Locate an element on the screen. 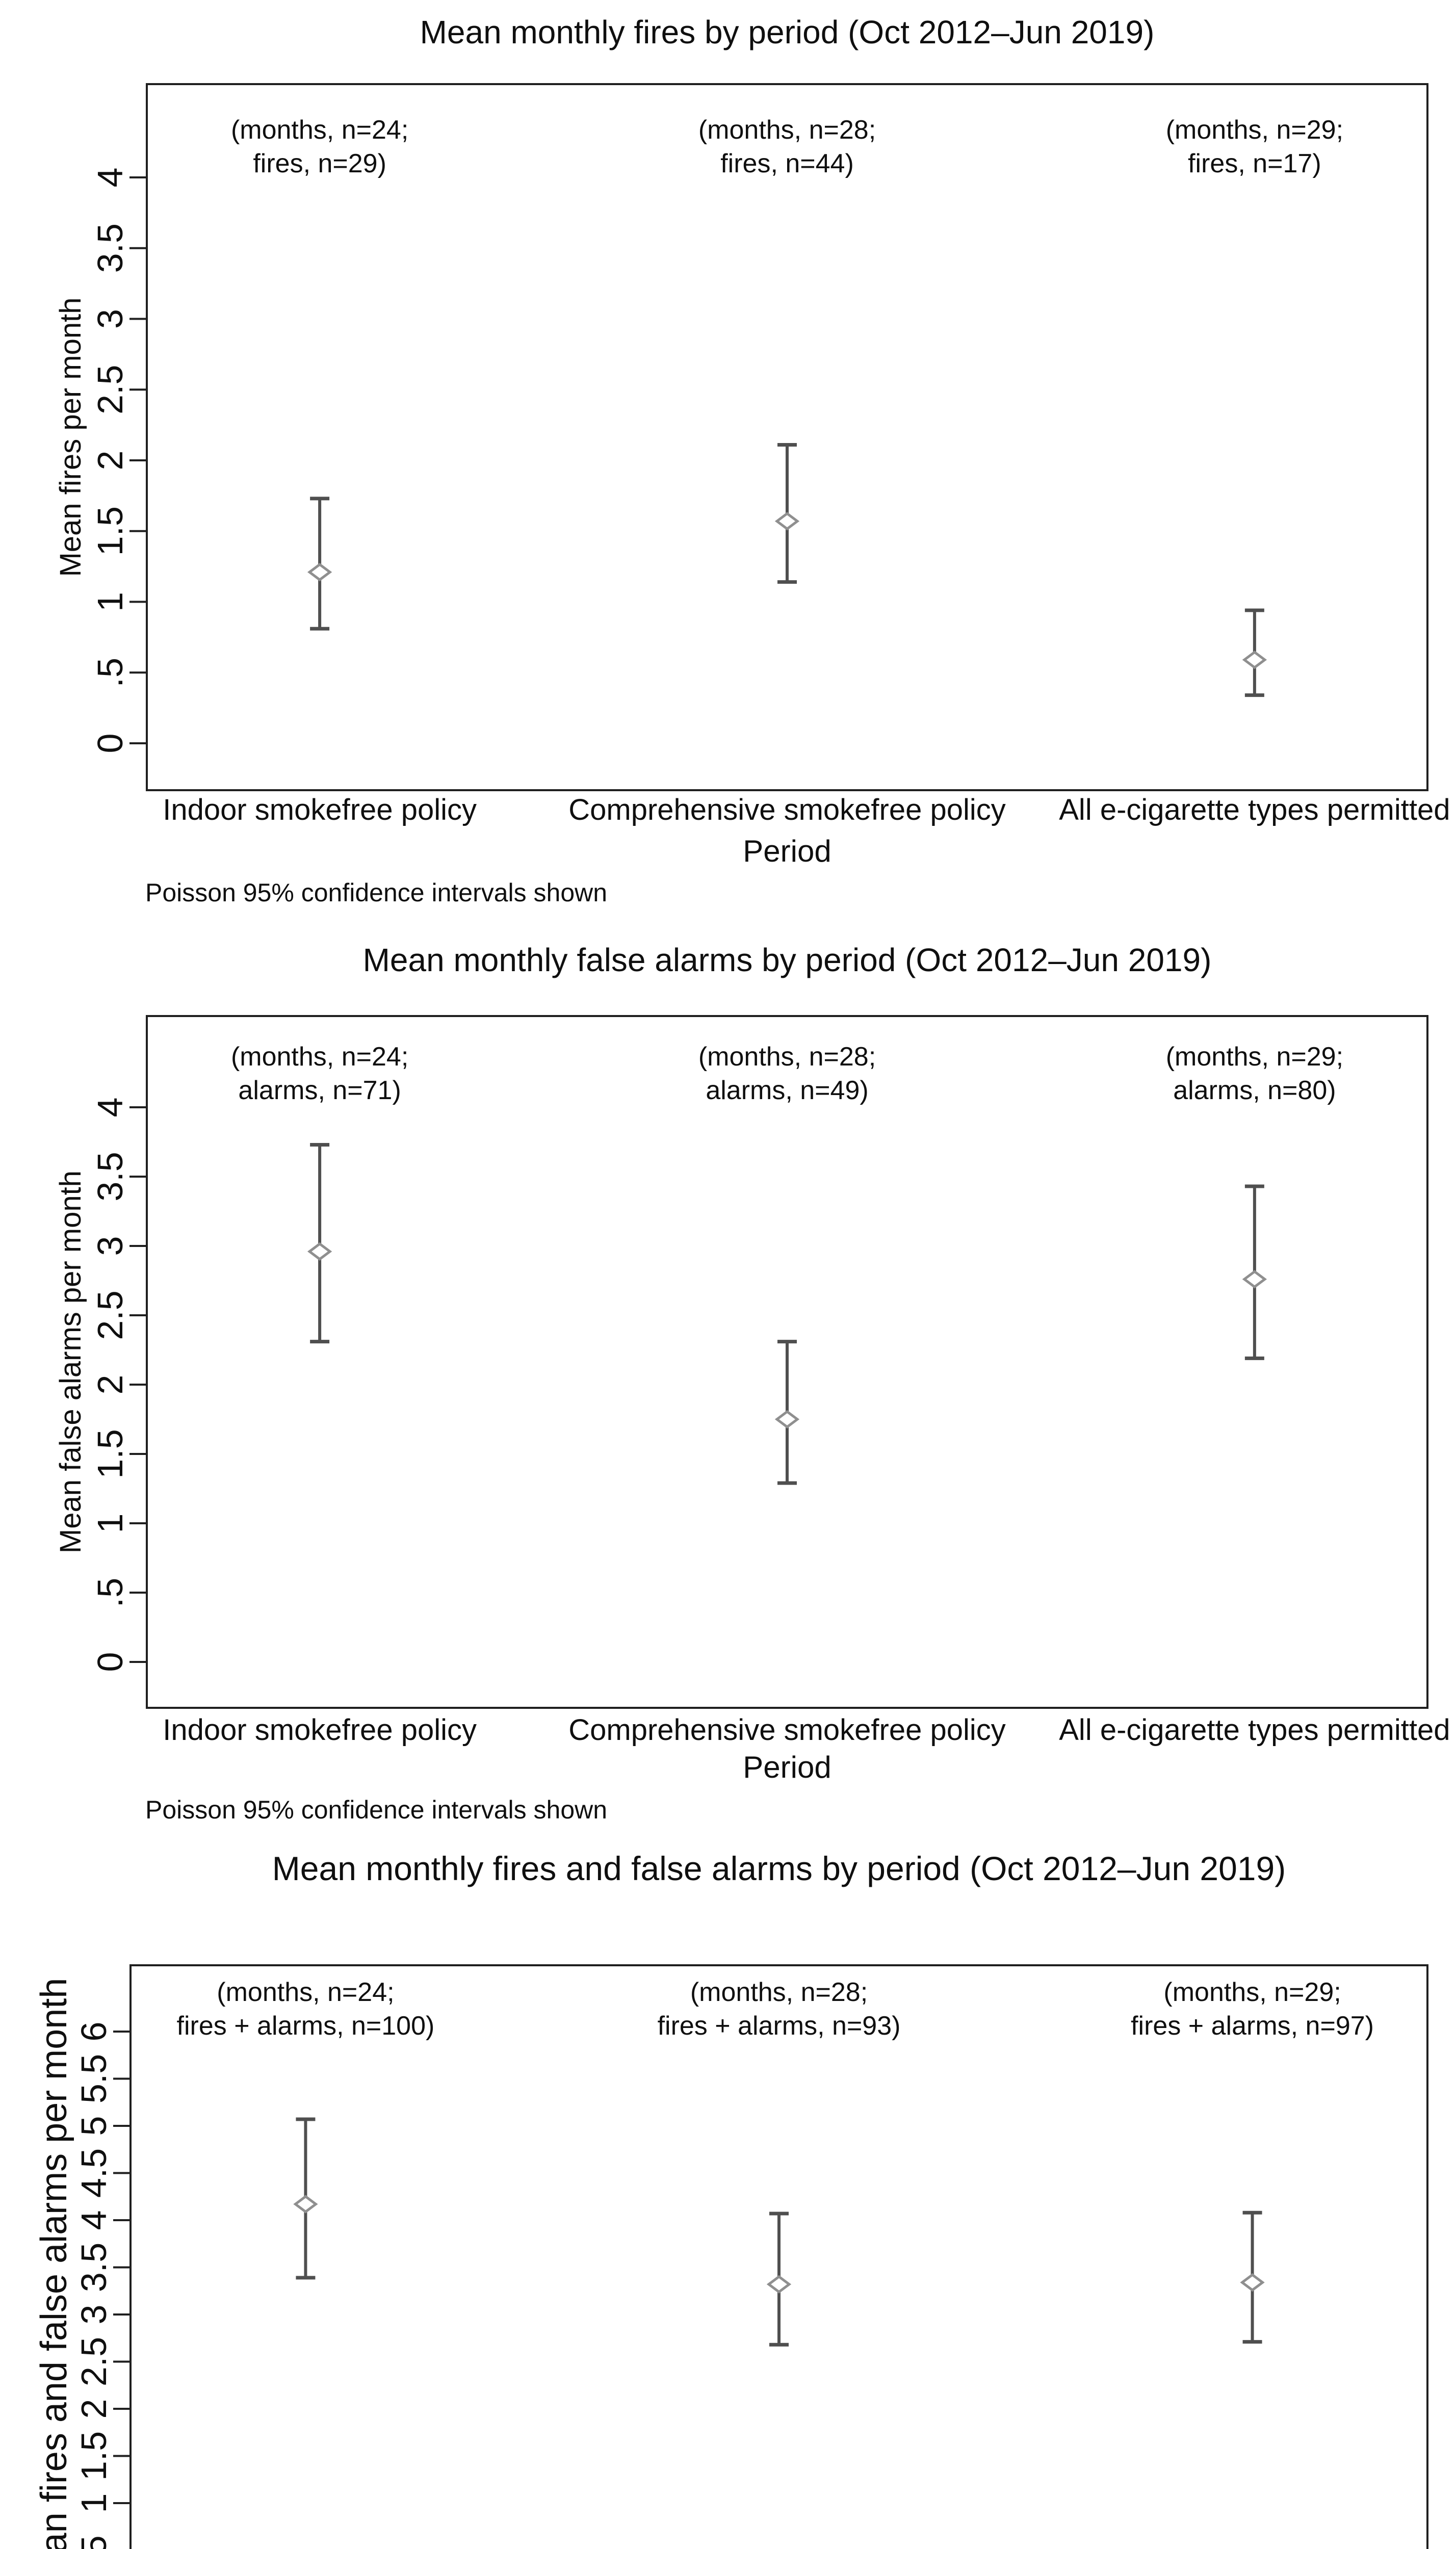 Image resolution: width=1456 pixels, height=2549 pixels. annotation-line: alarms, n=71) is located at coordinates (319, 1090).